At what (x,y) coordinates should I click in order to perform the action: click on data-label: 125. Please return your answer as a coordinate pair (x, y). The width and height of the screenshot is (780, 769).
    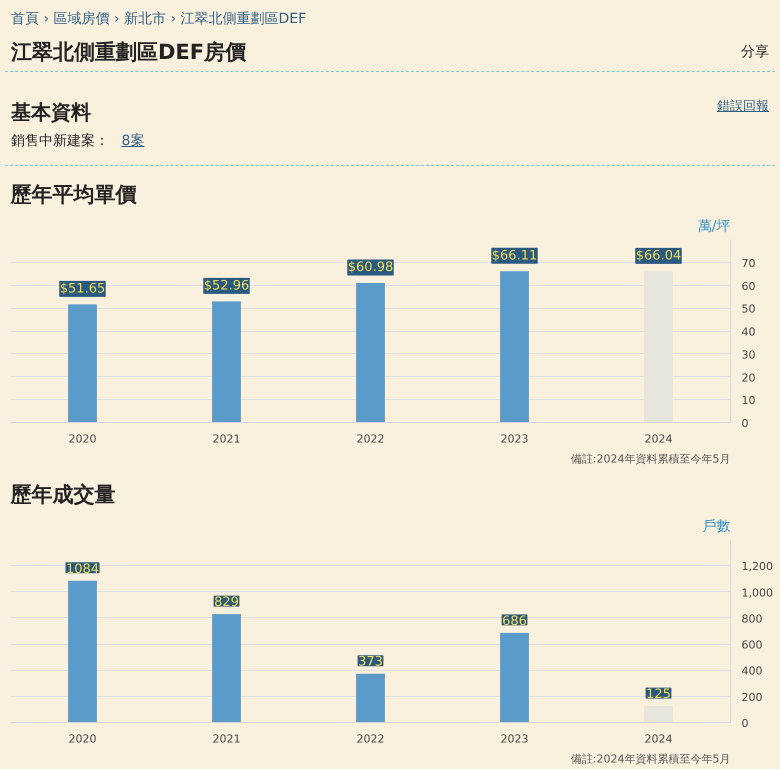
    Looking at the image, I should click on (658, 694).